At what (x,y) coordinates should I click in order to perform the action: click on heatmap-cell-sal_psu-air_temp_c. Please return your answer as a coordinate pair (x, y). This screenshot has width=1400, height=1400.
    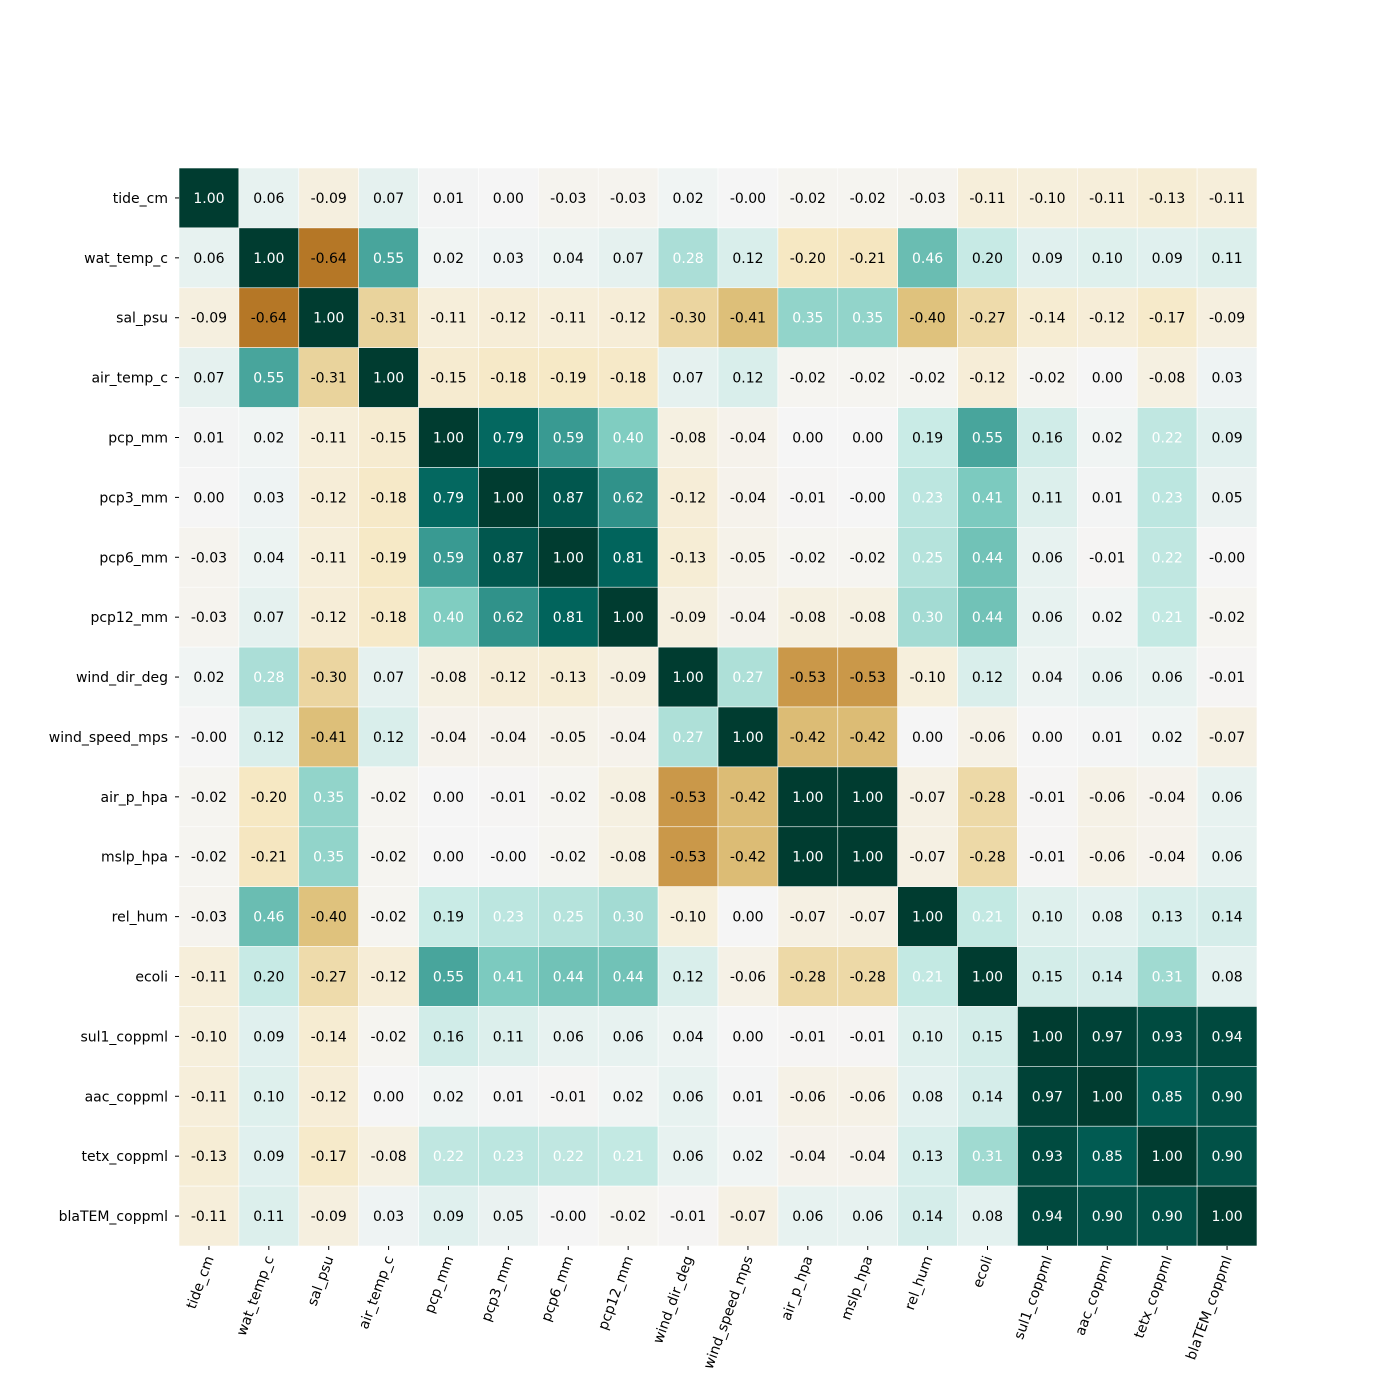
    Looking at the image, I should click on (388, 317).